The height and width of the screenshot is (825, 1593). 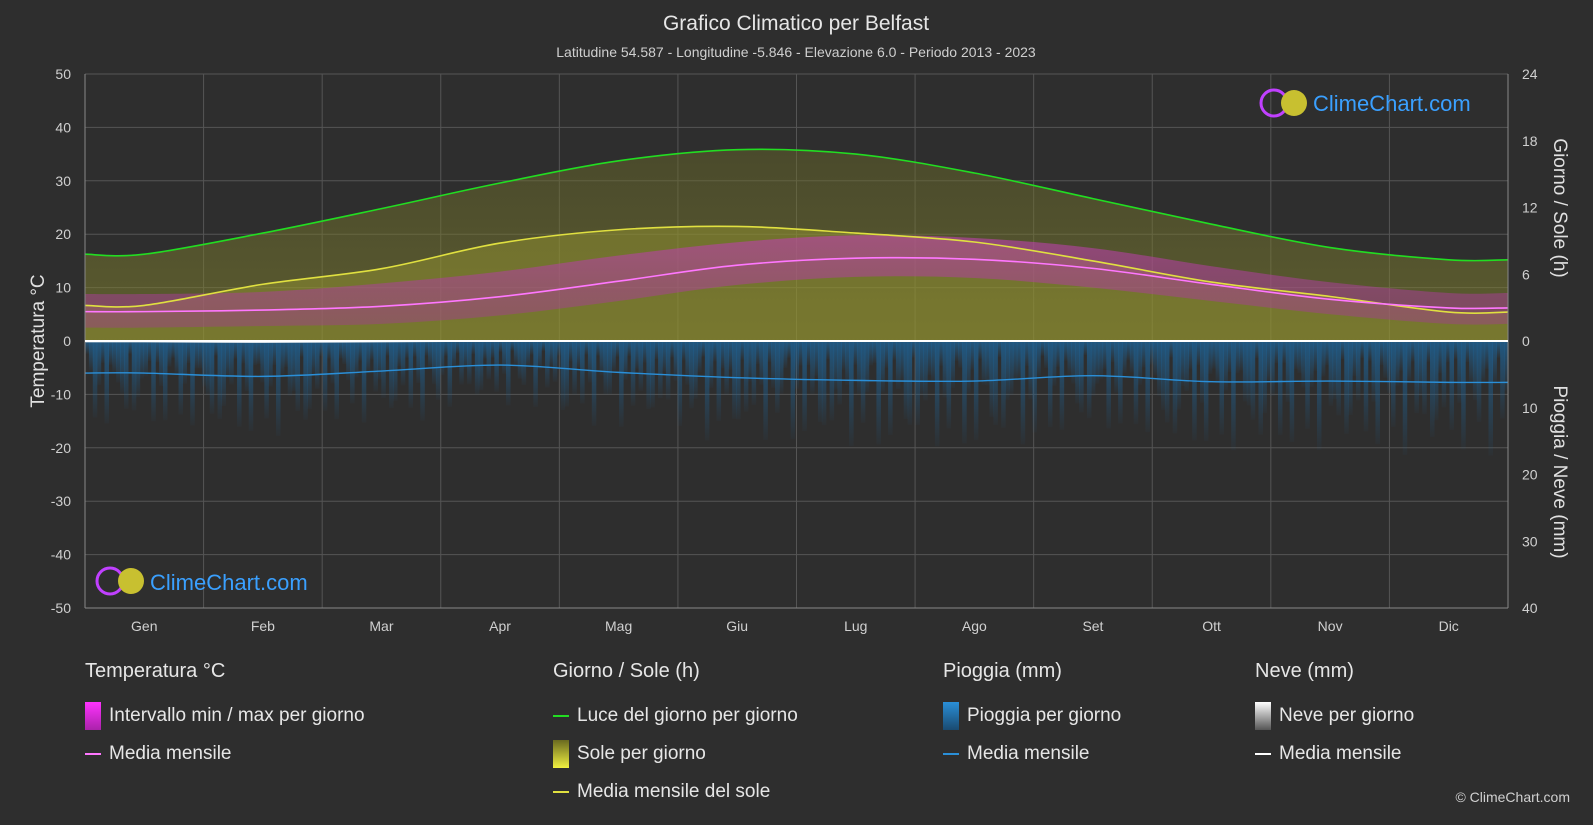 What do you see at coordinates (1211, 626) in the screenshot?
I see `x-tick-label: Ott` at bounding box center [1211, 626].